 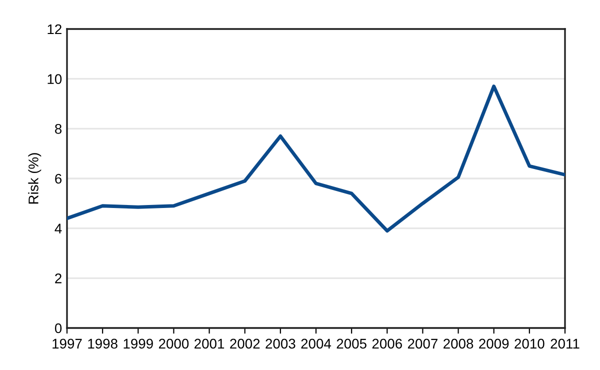 I want to click on x-tick-label: 2006, so click(x=387, y=343).